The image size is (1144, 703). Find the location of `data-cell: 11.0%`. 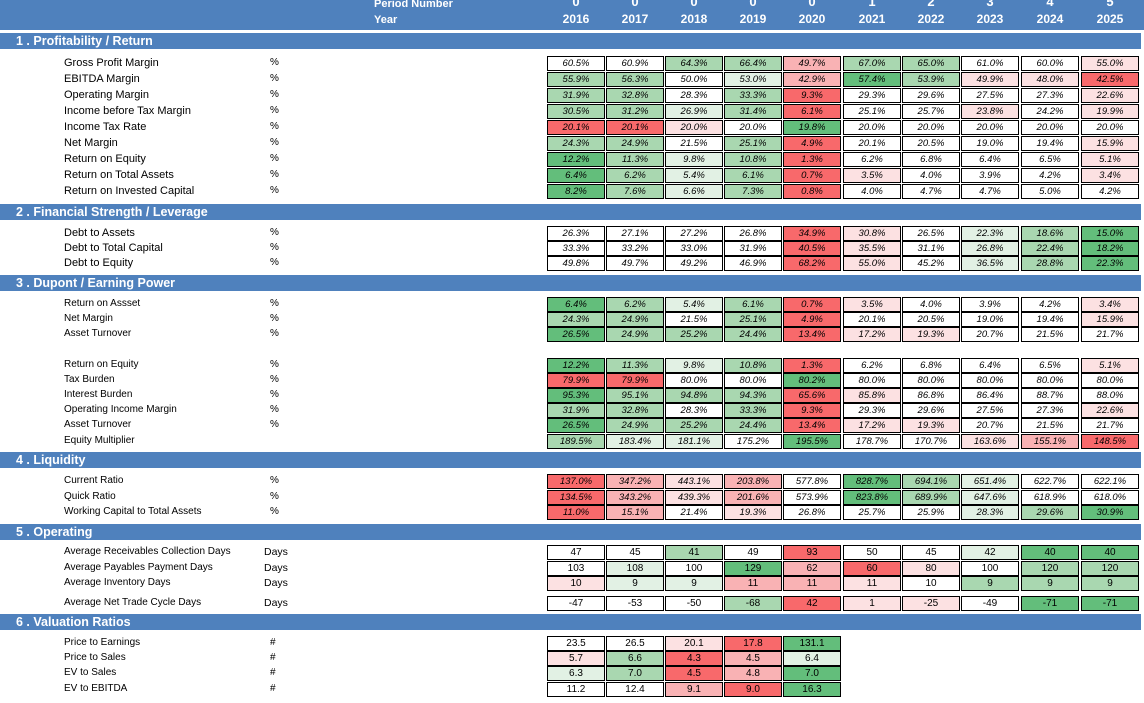

data-cell: 11.0% is located at coordinates (576, 512).